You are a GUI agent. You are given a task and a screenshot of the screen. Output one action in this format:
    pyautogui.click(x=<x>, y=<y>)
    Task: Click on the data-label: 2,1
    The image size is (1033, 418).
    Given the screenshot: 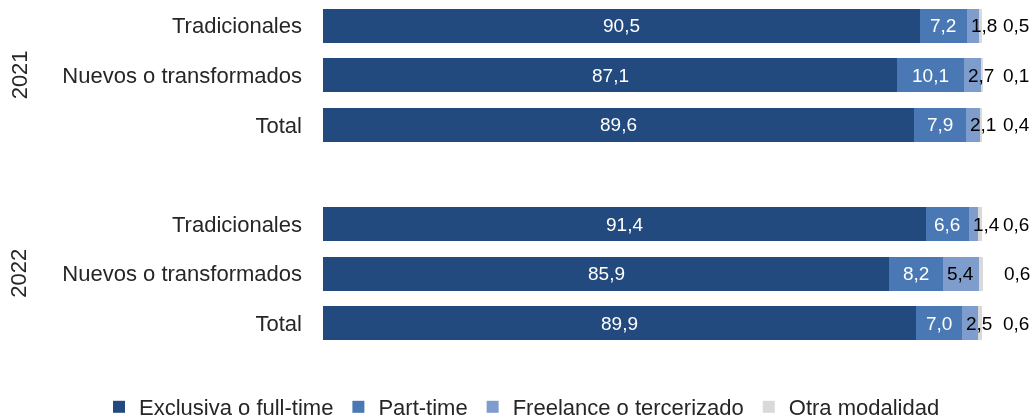 What is the action you would take?
    pyautogui.click(x=983, y=124)
    